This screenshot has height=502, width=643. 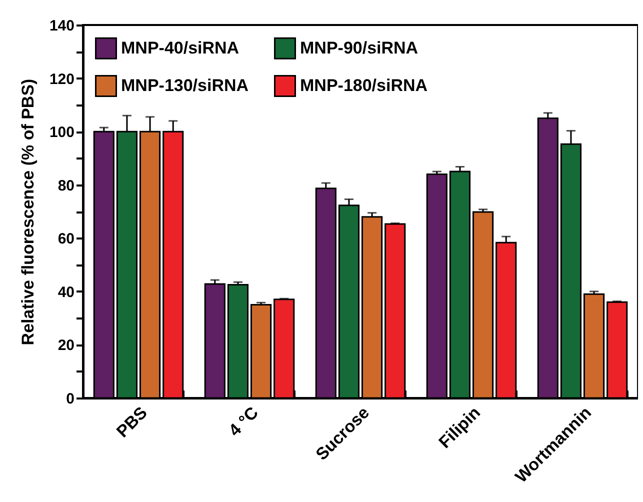 What do you see at coordinates (66, 292) in the screenshot?
I see `y-tick-label: 40` at bounding box center [66, 292].